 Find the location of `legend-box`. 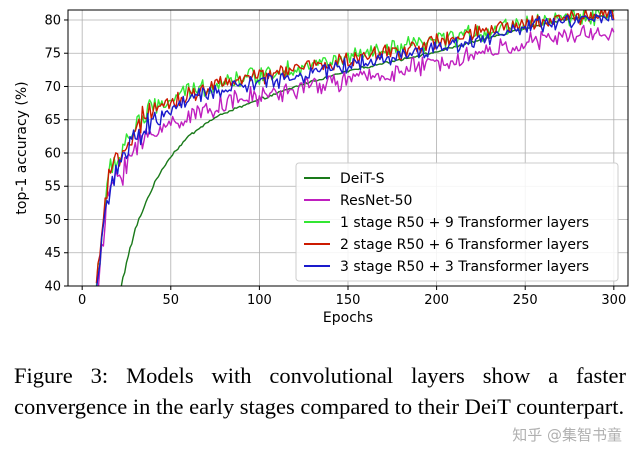

legend-box is located at coordinates (457, 222).